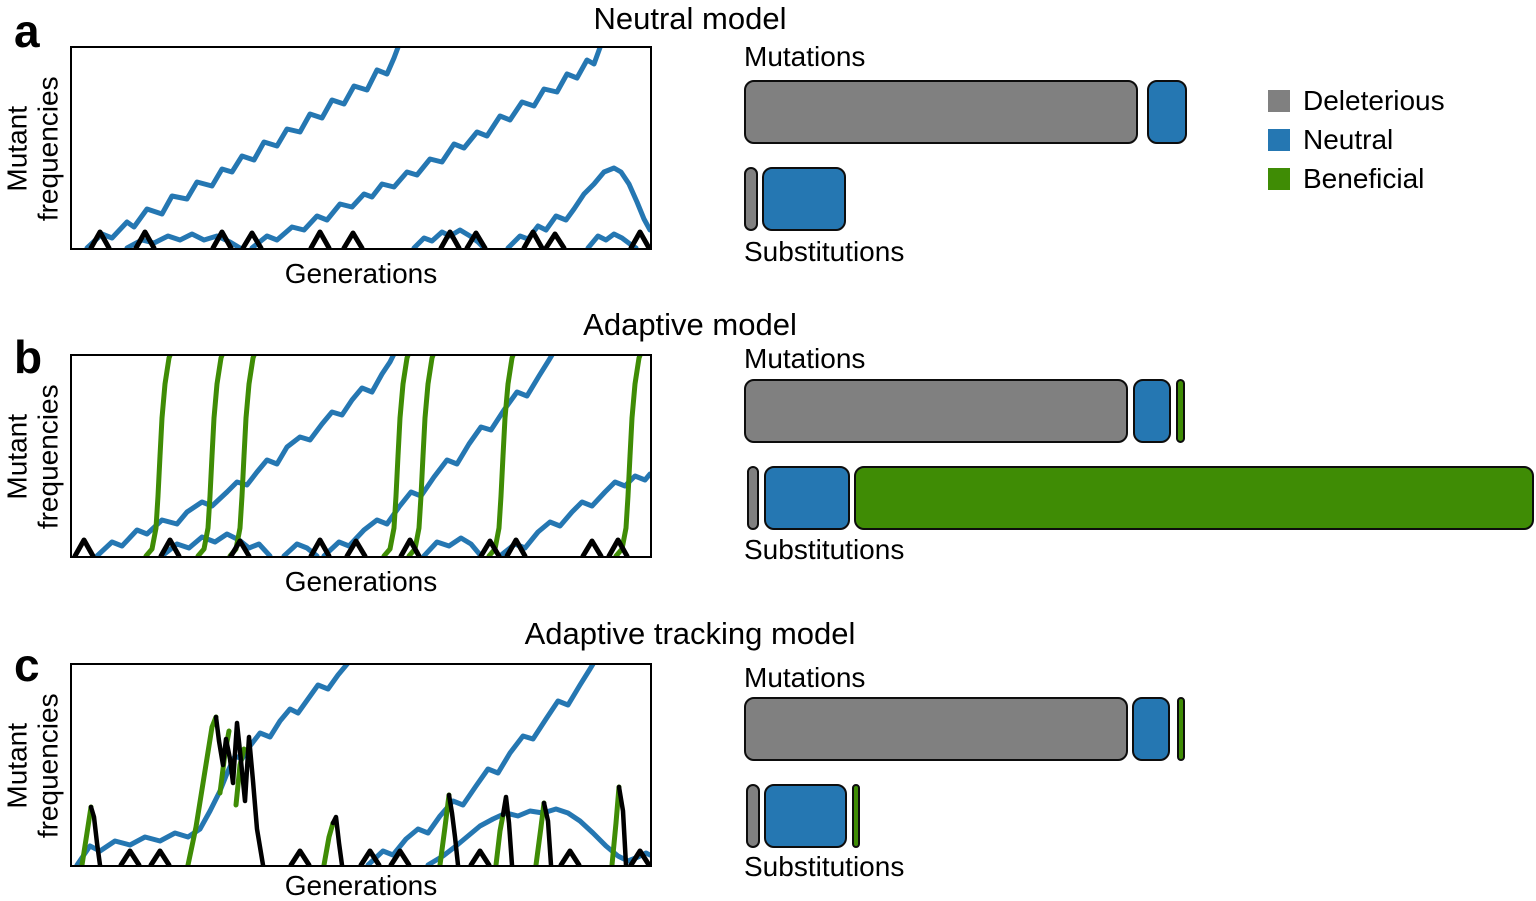 Image resolution: width=1536 pixels, height=901 pixels. Describe the element at coordinates (1374, 100) in the screenshot. I see `legend-label-deleterious: Deleterious` at that location.